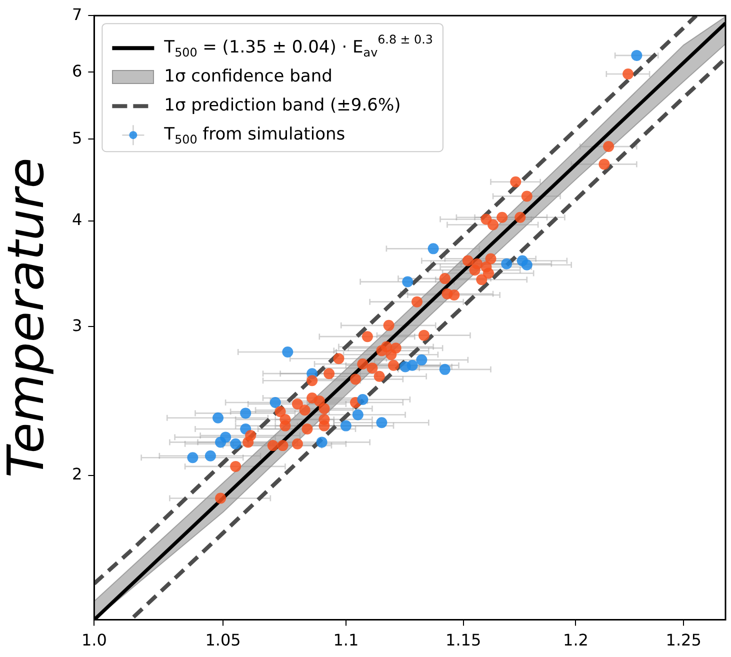 Image resolution: width=731 pixels, height=657 pixels. I want to click on y-tick-label: 6, so click(77, 70).